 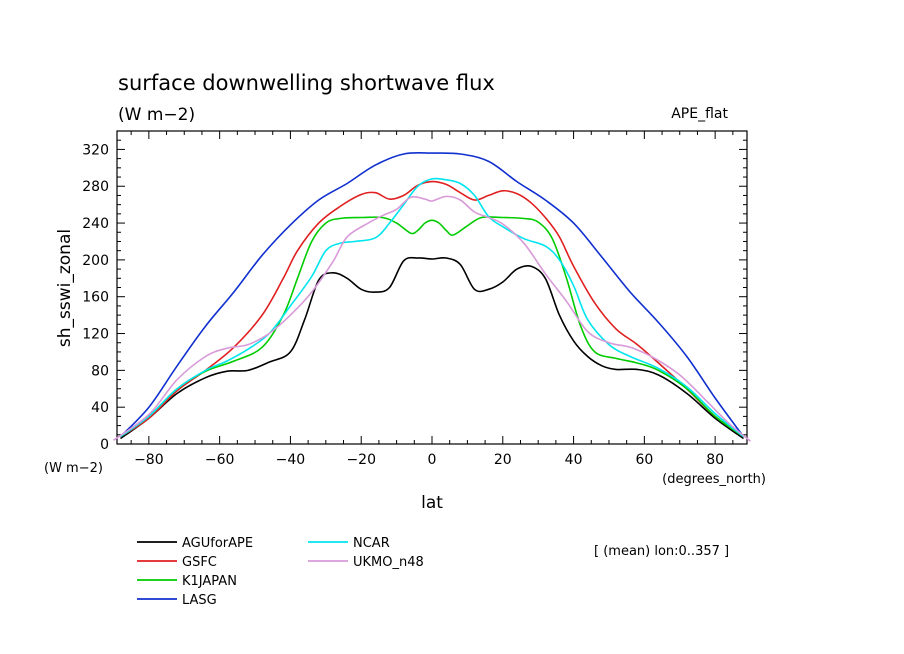 What do you see at coordinates (73, 468) in the screenshot?
I see `y-units-label: (W m−2)` at bounding box center [73, 468].